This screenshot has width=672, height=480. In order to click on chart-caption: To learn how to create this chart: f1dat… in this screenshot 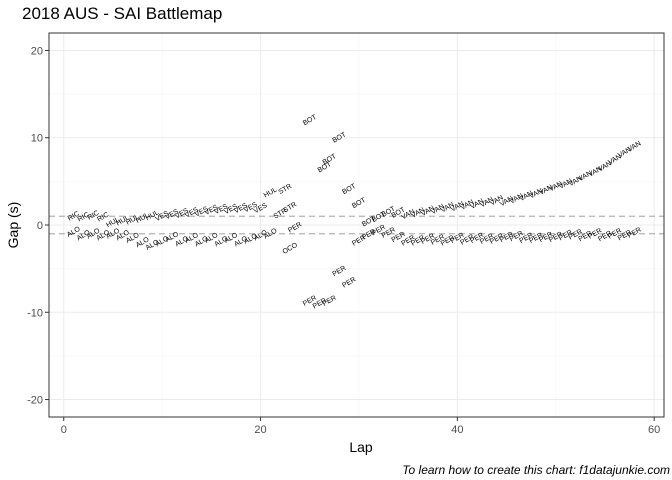, I will do `click(536, 470)`.